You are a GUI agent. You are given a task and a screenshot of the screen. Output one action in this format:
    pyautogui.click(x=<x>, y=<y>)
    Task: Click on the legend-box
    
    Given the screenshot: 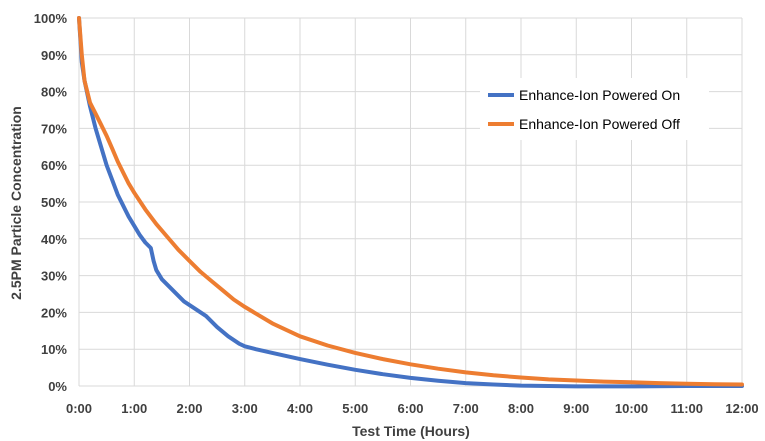 What is the action you would take?
    pyautogui.click(x=594, y=109)
    